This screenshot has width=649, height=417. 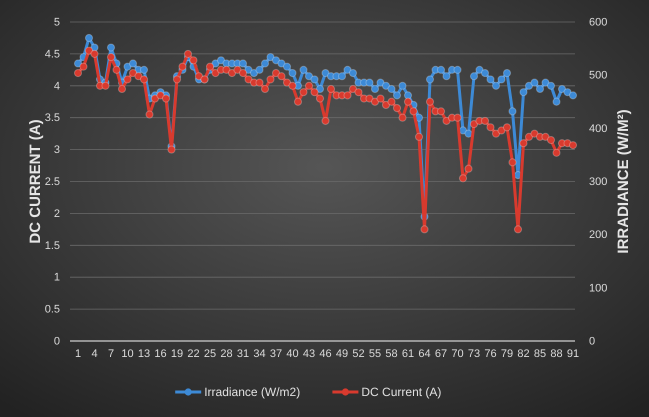 What do you see at coordinates (523, 354) in the screenshot?
I see `x-tick-label: 82` at bounding box center [523, 354].